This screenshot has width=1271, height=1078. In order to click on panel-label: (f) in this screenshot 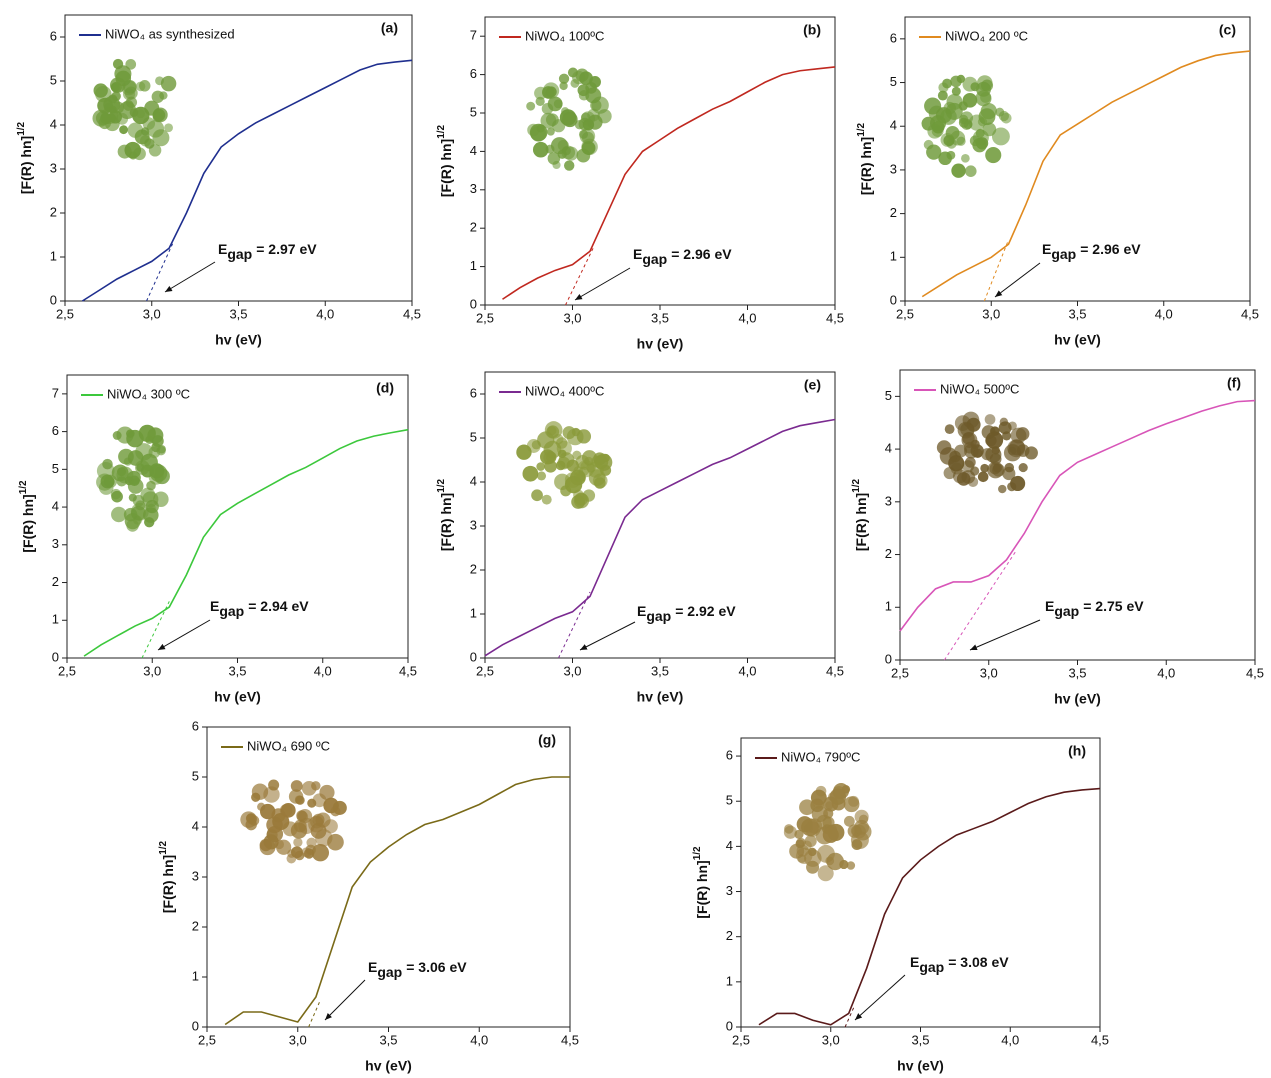, I will do `click(1234, 383)`.